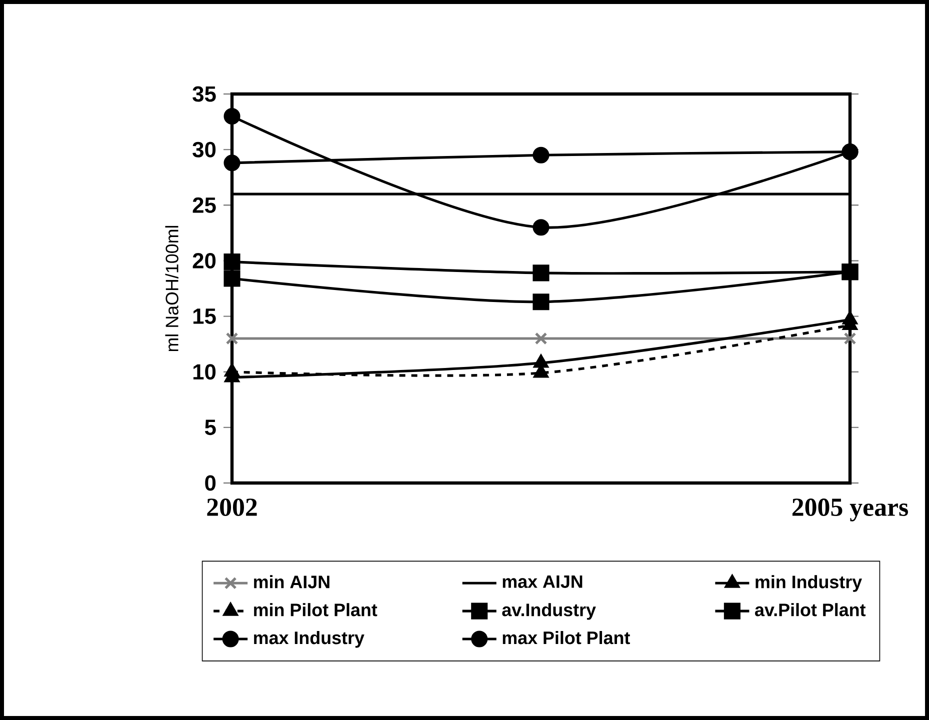  Describe the element at coordinates (204, 316) in the screenshot. I see `y-tick-label: 15` at that location.